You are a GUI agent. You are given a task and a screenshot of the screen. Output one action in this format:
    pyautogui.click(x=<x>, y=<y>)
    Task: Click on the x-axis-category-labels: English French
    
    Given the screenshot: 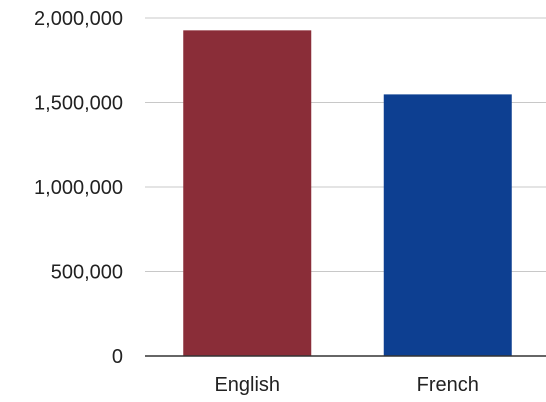 What is the action you would take?
    pyautogui.click(x=346, y=385)
    